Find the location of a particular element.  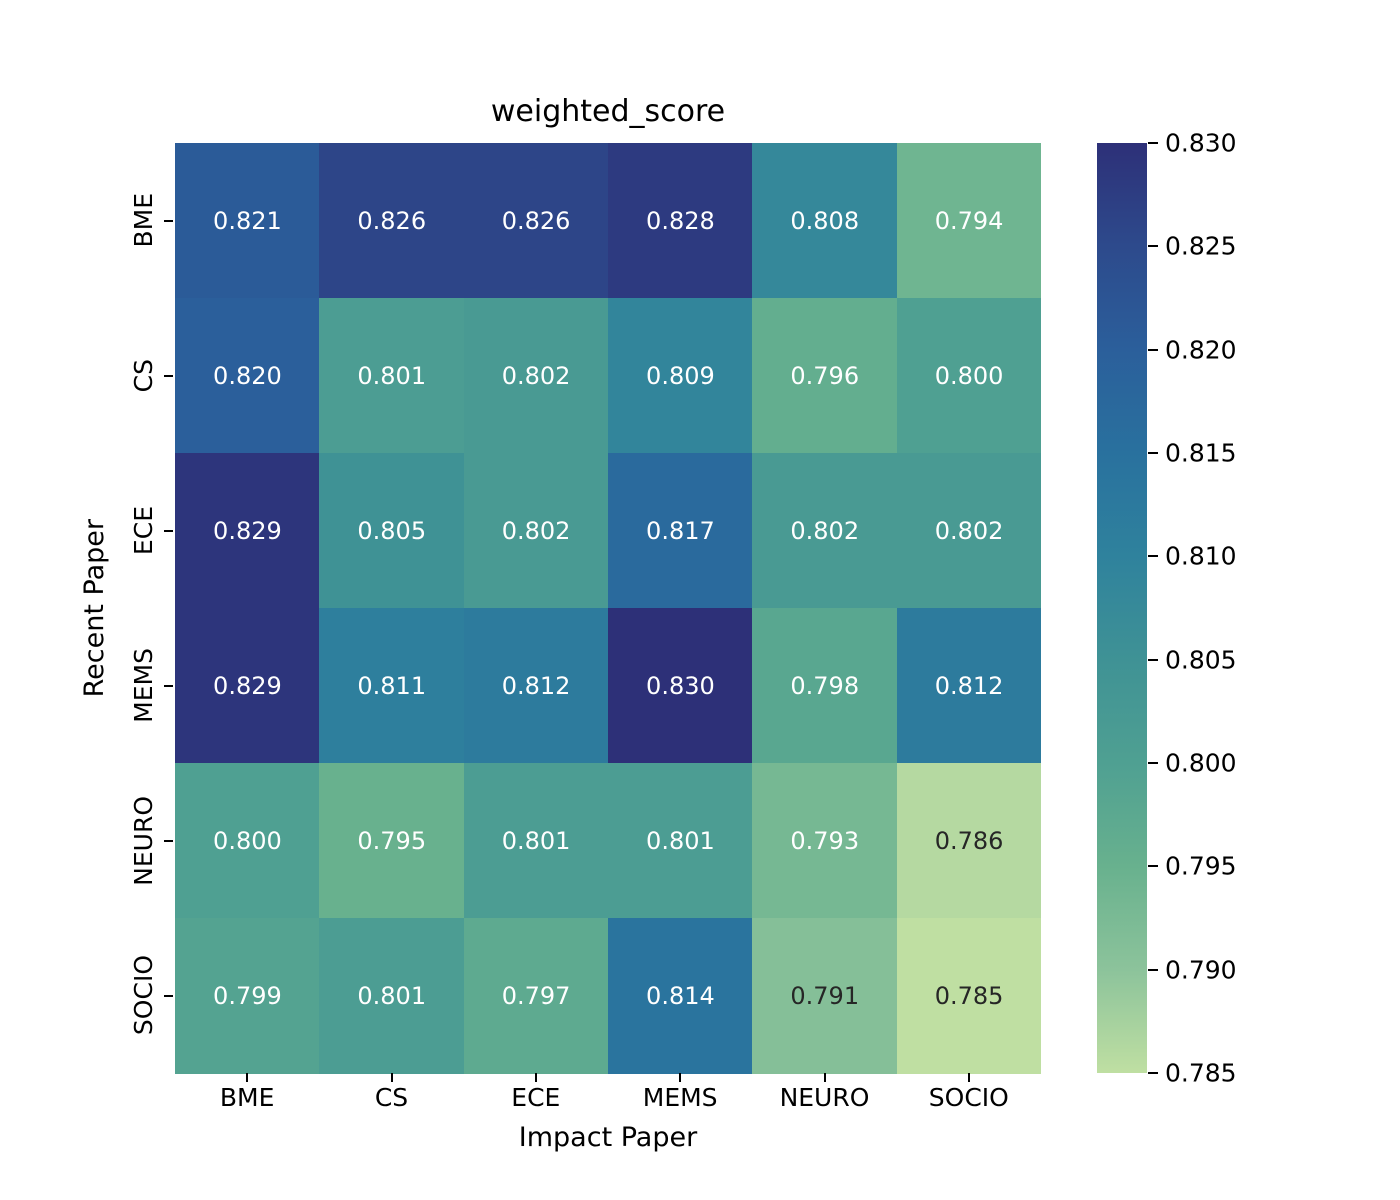

heatmap-cell: 0.805 is located at coordinates (392, 531).